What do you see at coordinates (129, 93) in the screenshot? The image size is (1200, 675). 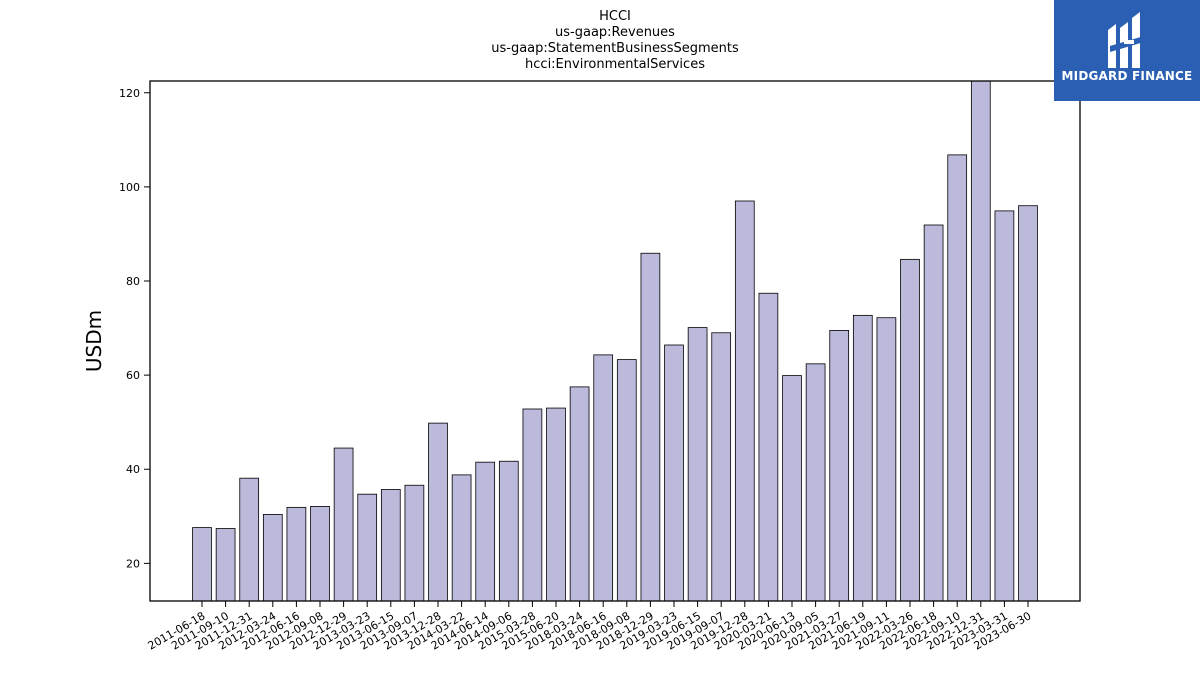 I see `y-tick-label: 120` at bounding box center [129, 93].